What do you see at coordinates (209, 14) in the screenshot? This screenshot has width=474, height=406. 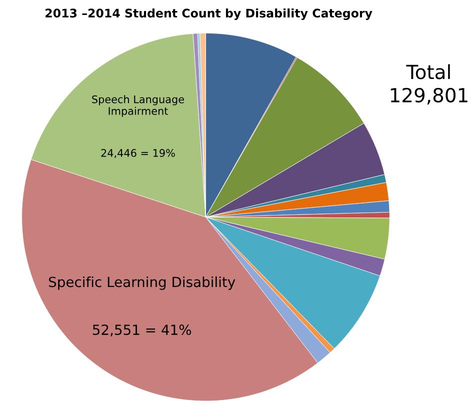 I see `chart-title: 2013 –2014 Student Count by Disability Category` at bounding box center [209, 14].